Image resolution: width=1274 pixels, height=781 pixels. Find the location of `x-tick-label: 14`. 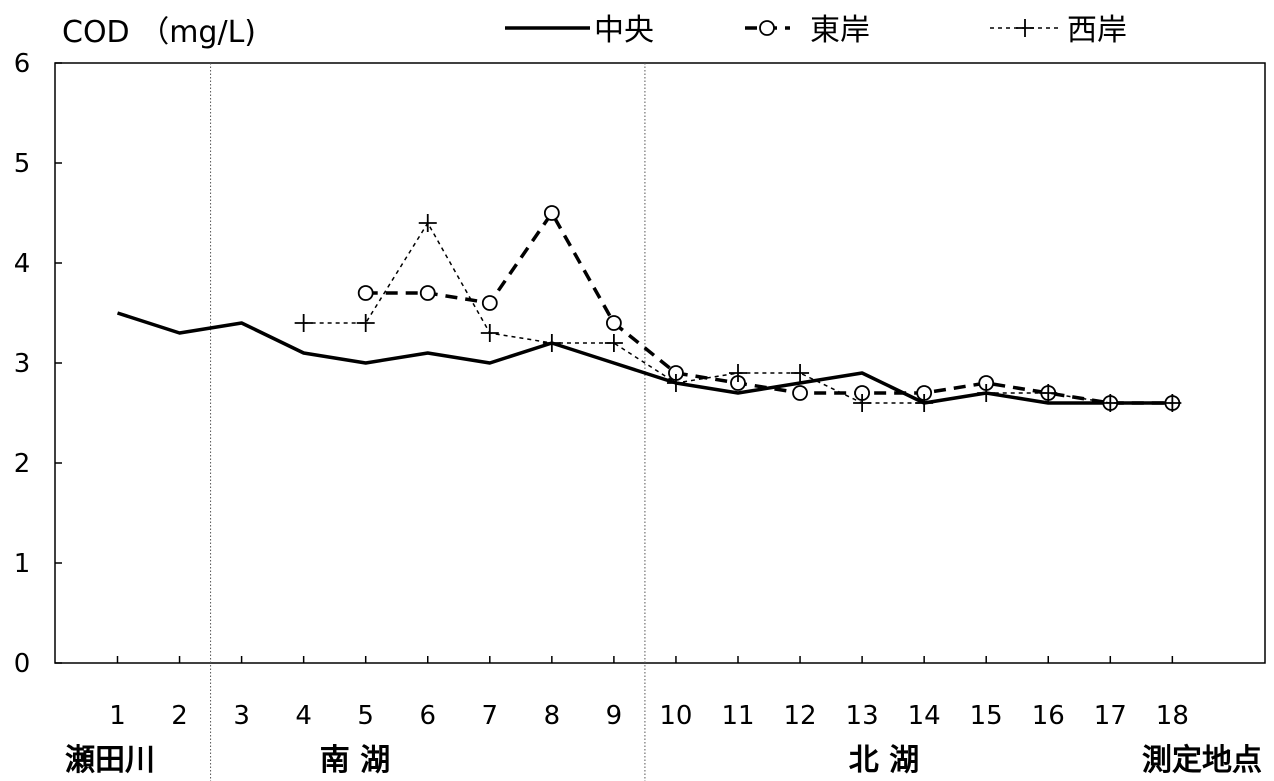

x-tick-label: 14 is located at coordinates (924, 716).